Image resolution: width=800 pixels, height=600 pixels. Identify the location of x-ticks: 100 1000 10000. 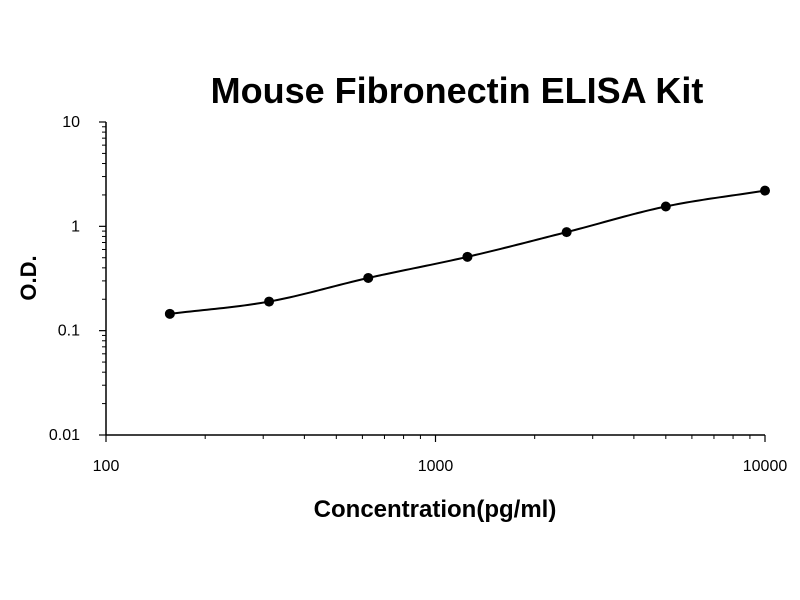
(440, 455).